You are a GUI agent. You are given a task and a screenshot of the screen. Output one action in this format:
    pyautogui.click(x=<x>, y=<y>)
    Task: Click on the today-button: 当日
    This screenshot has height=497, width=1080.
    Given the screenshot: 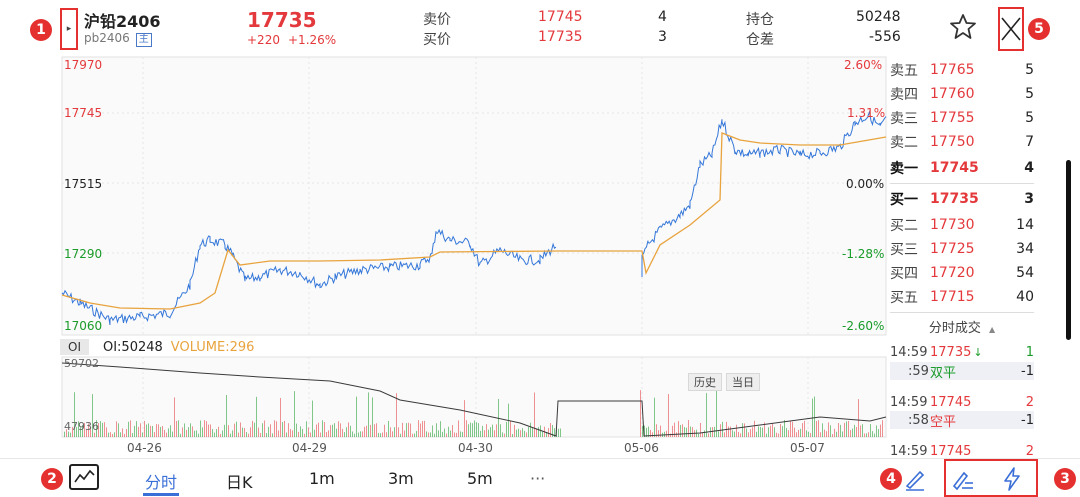 What is the action you would take?
    pyautogui.click(x=743, y=382)
    